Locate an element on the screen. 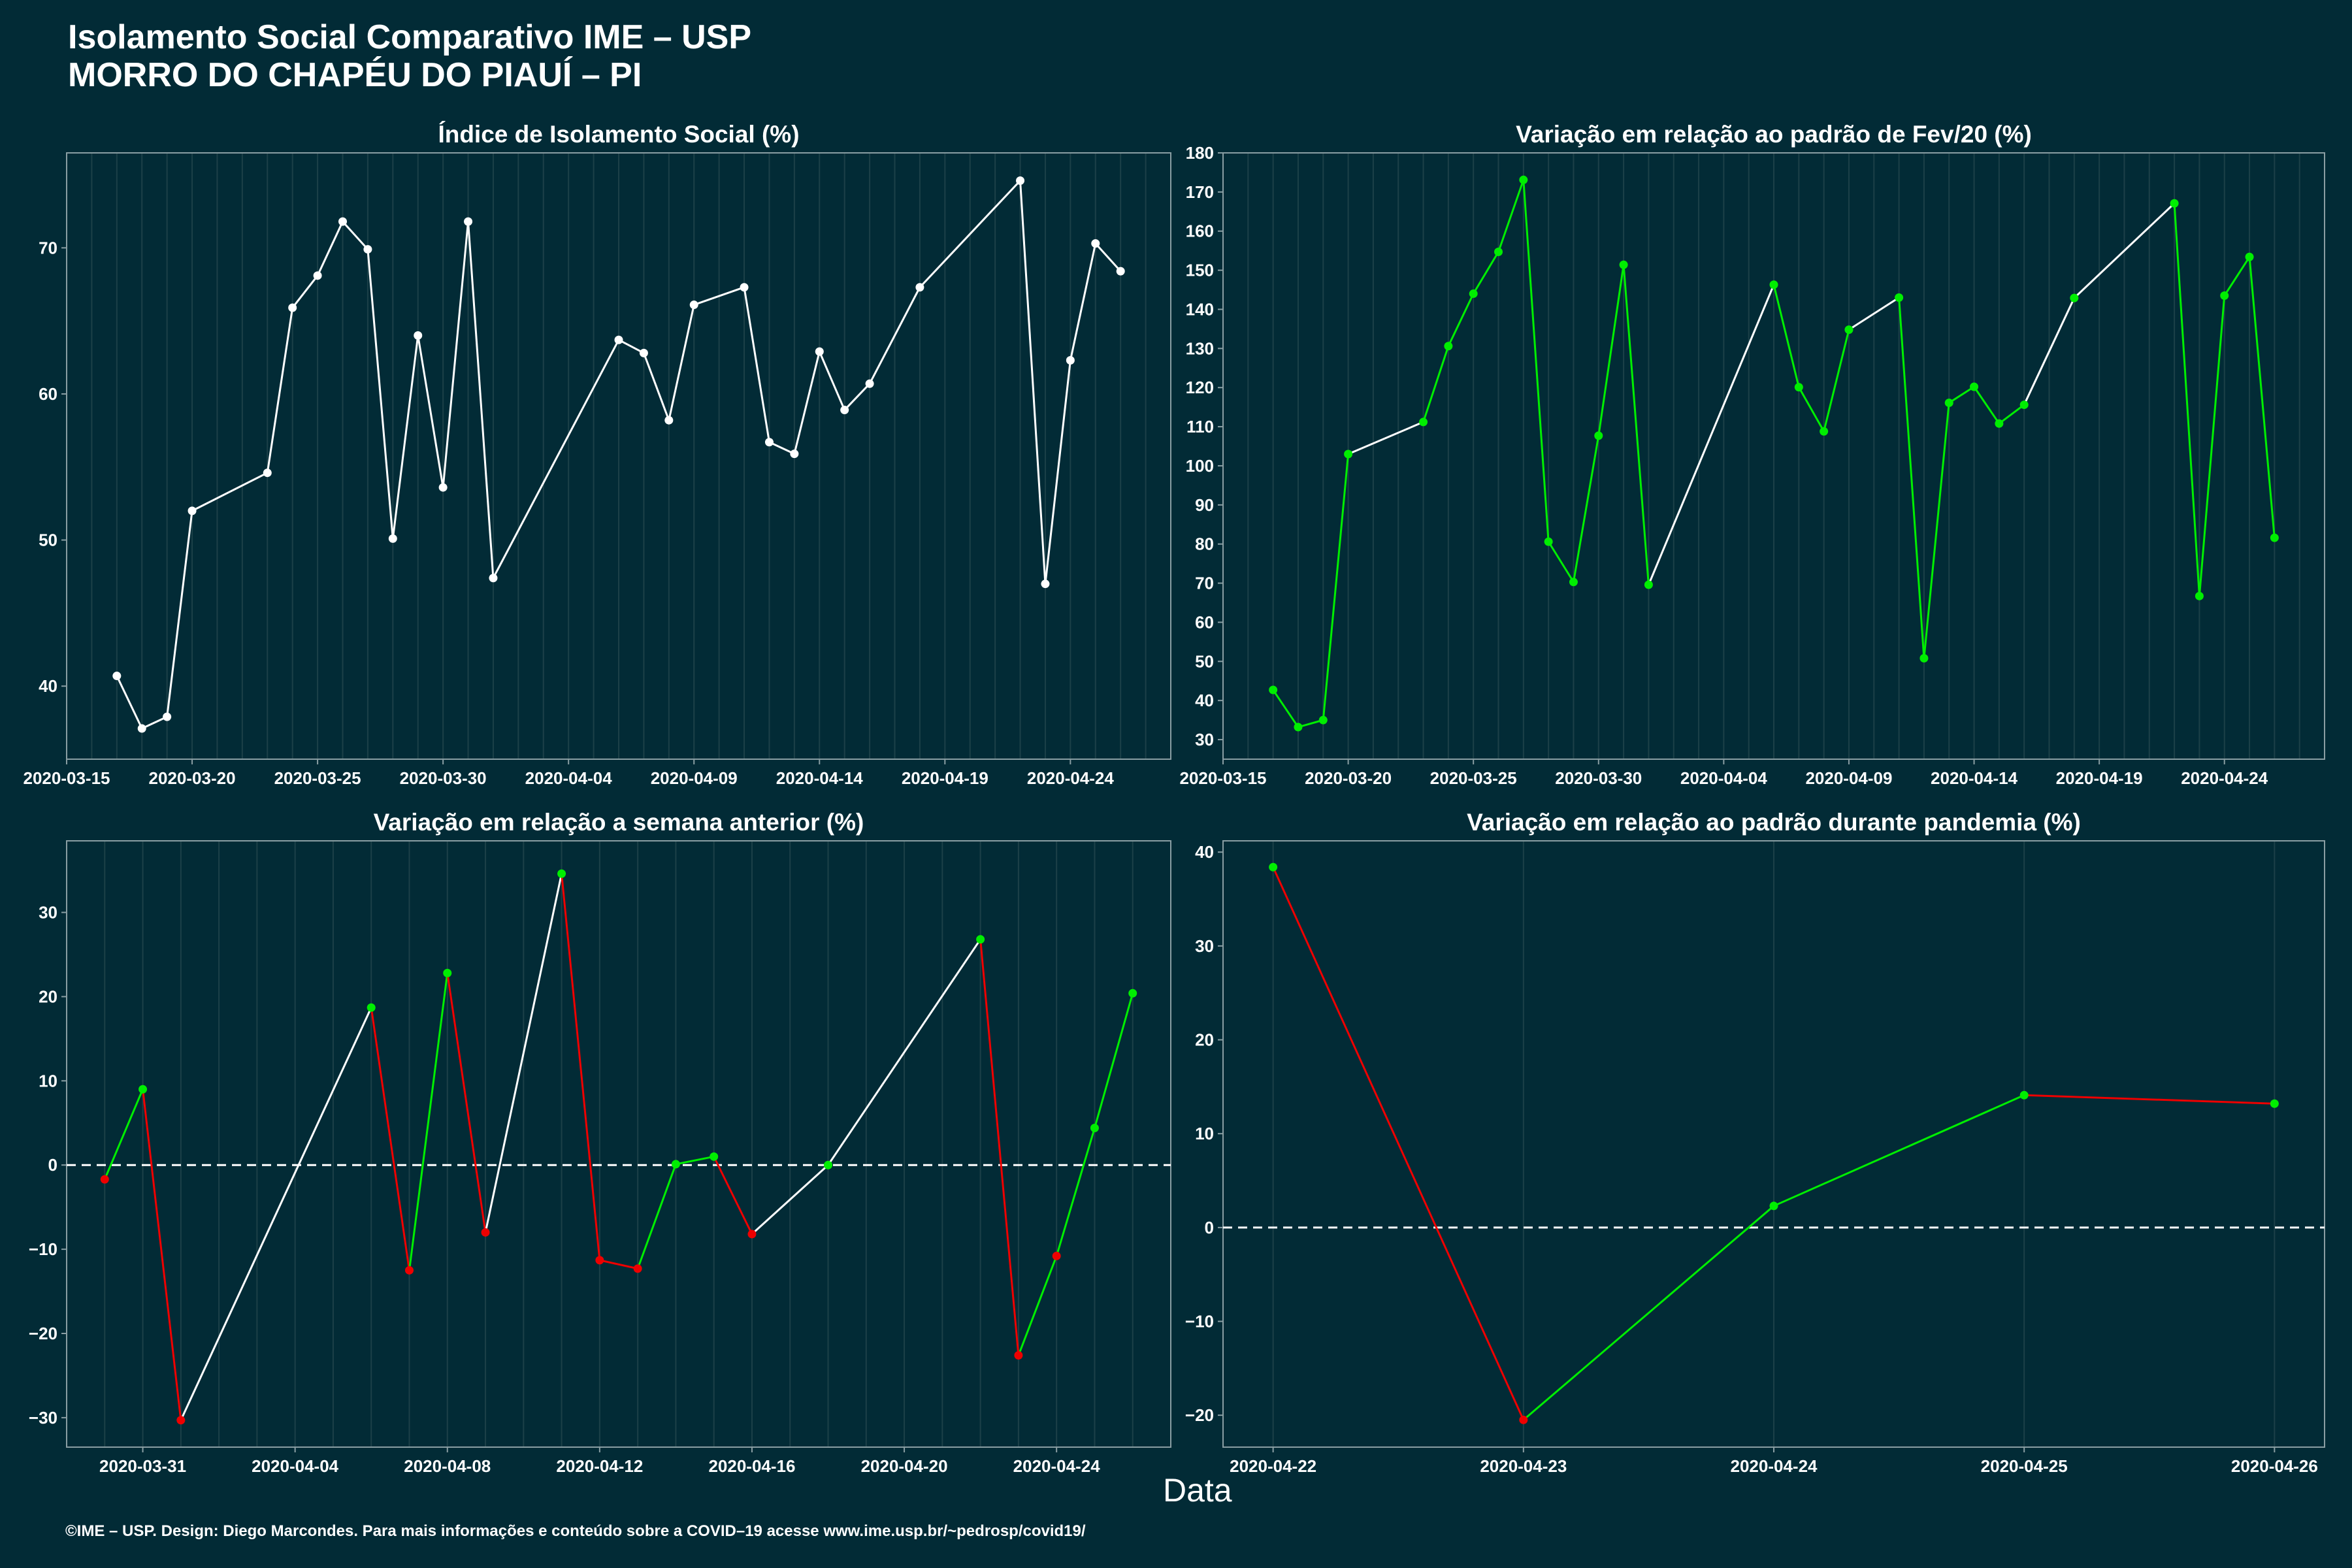 This screenshot has width=2352, height=1568. y-tick-label: 50 is located at coordinates (48, 540).